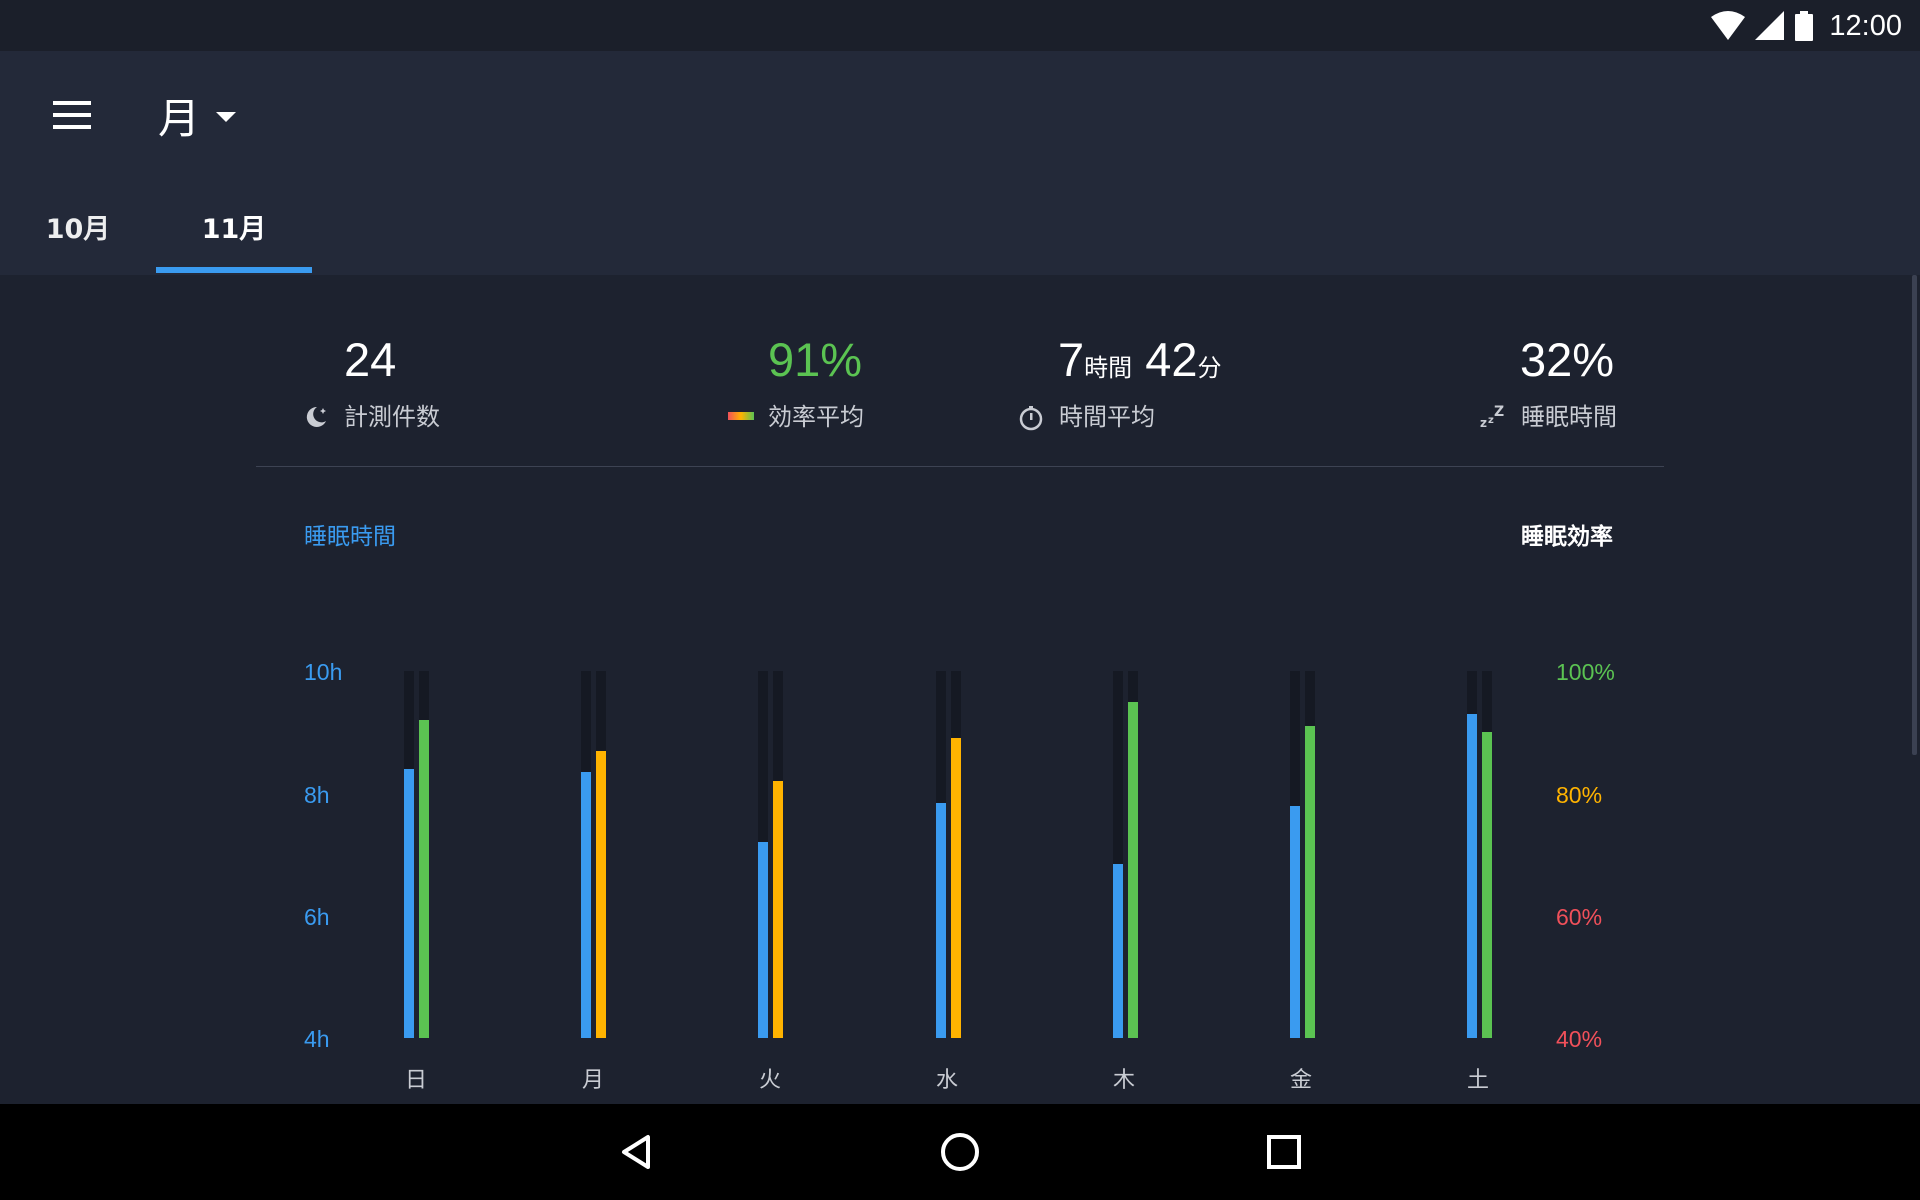  I want to click on day-label: 火, so click(769, 1080).